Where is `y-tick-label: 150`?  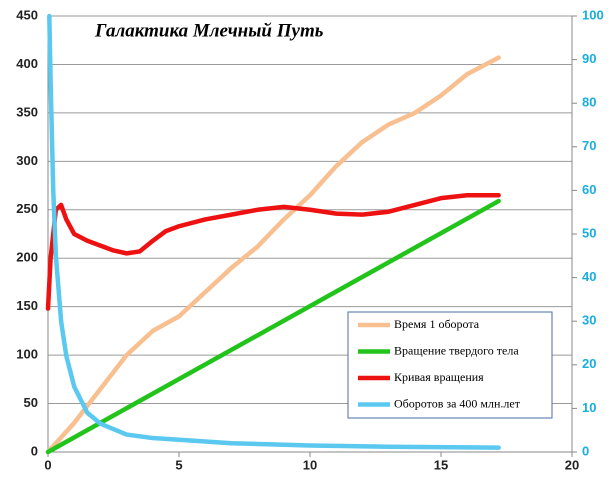
y-tick-label: 150 is located at coordinates (27, 305).